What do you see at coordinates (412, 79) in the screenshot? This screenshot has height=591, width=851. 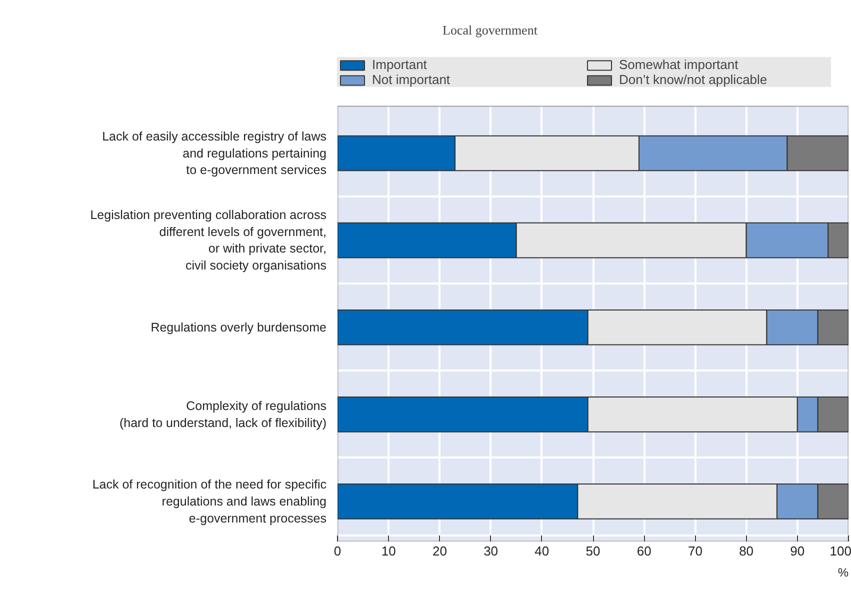 I see `legend-label: Not important` at bounding box center [412, 79].